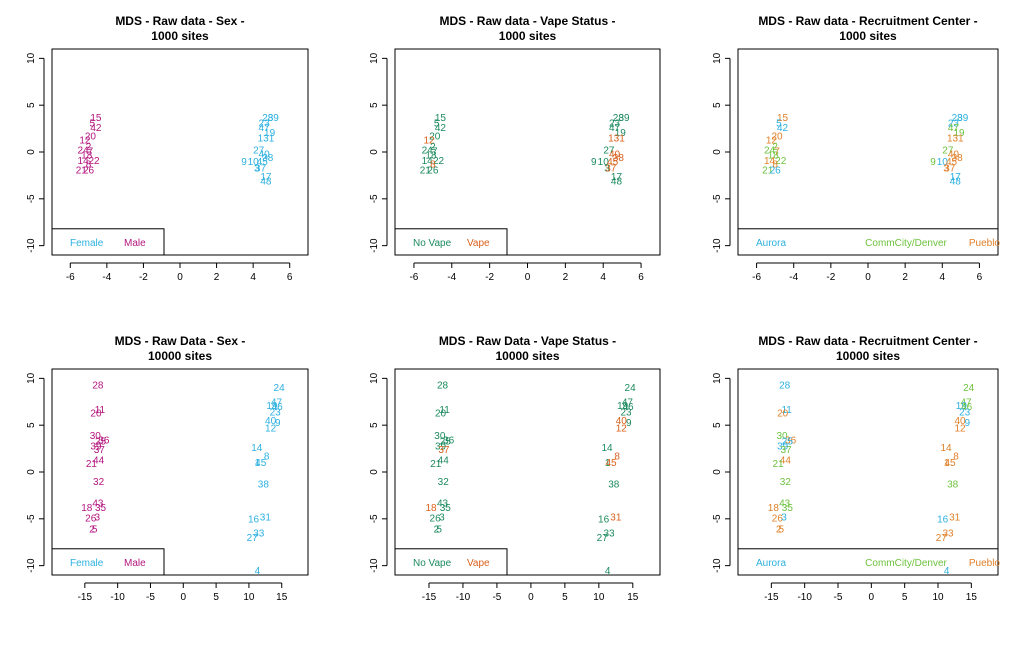  What do you see at coordinates (278, 407) in the screenshot?
I see `data-point-label: 46` at bounding box center [278, 407].